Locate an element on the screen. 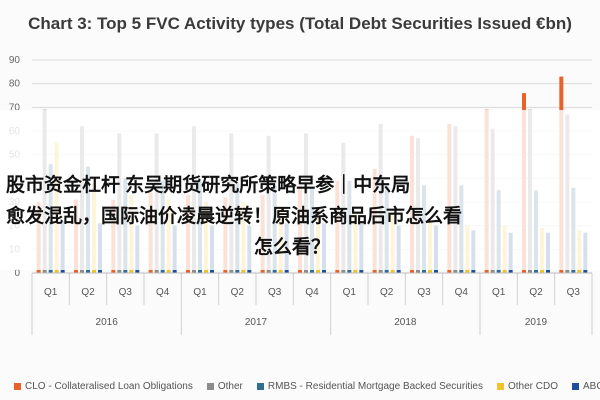 This screenshot has height=400, width=600. headline-line-2: 愈发混乱，国际油价凌晨逆转！原油系商品后市怎么看 is located at coordinates (234, 216).